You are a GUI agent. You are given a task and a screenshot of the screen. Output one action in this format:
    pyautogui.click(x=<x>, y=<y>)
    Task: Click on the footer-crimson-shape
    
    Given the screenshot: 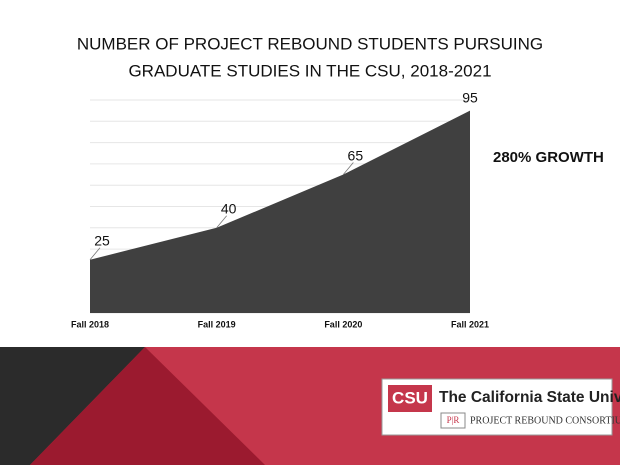 What is the action you would take?
    pyautogui.click(x=147, y=406)
    